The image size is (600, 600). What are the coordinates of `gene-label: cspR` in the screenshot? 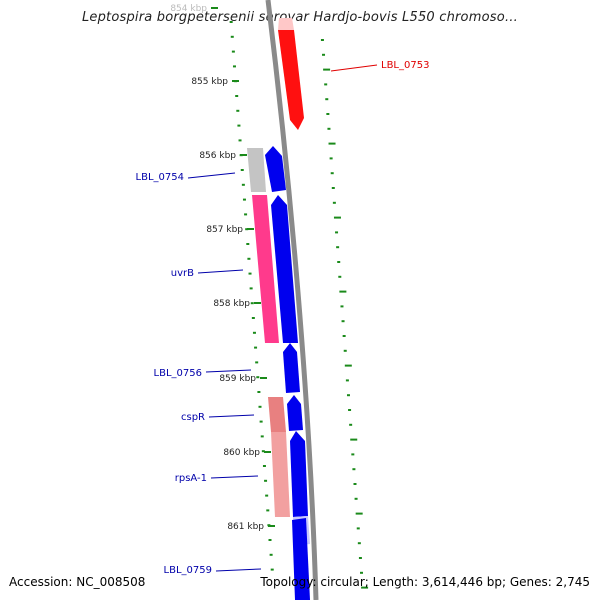 It's located at (193, 417).